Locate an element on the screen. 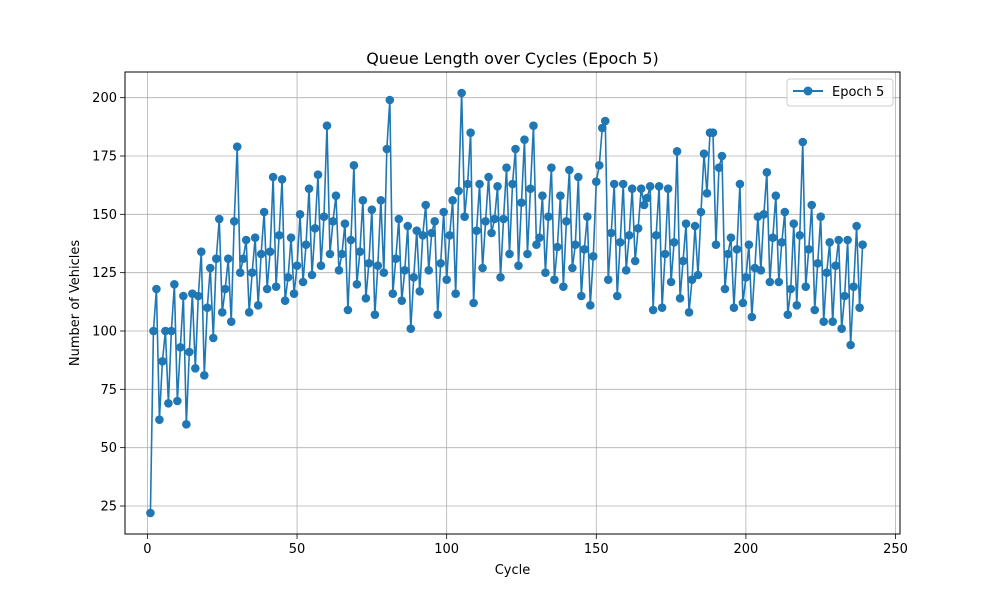 The height and width of the screenshot is (604, 1000). y-tick-label: 100 is located at coordinates (104, 332).